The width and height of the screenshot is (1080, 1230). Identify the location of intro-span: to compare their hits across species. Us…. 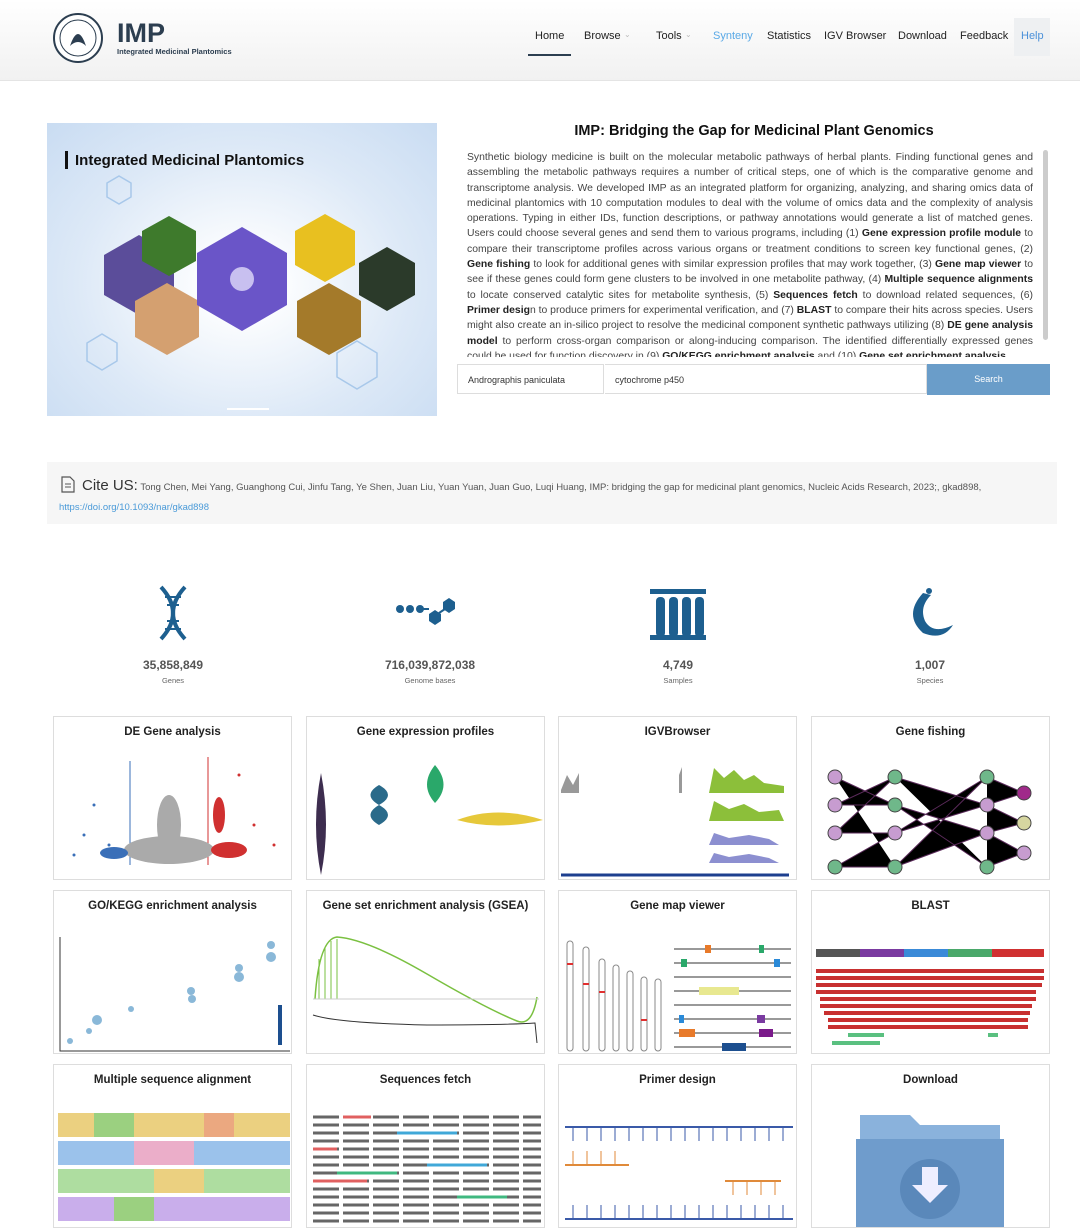
(750, 318).